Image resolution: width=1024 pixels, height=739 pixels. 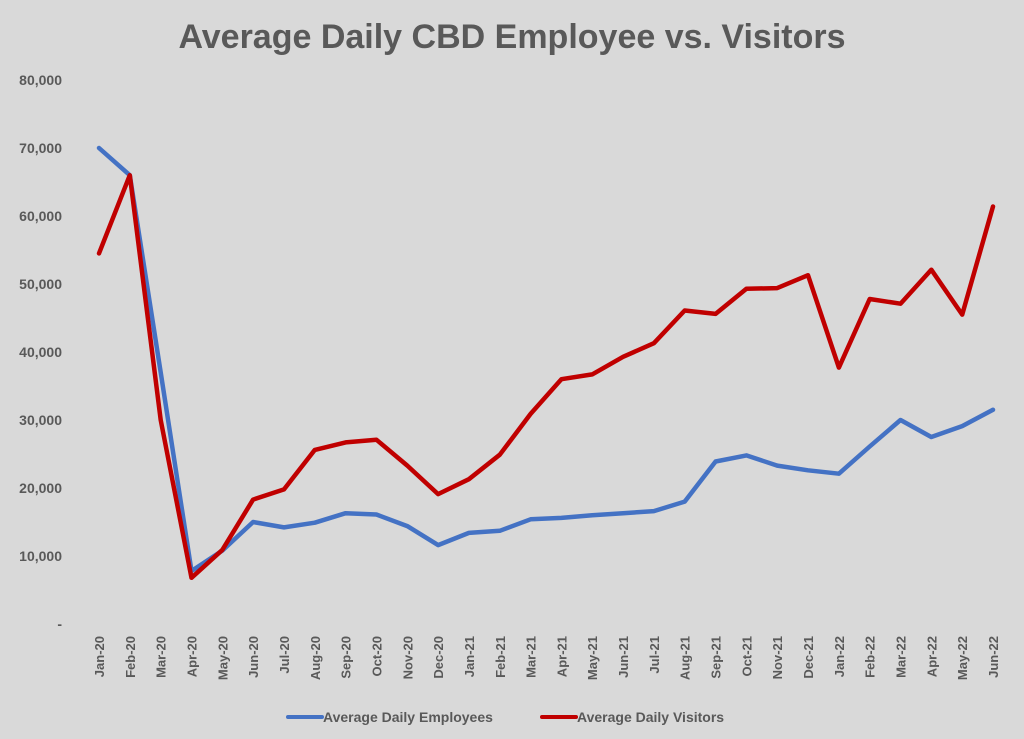 I want to click on x-tick-label: Jul-21, so click(x=654, y=655).